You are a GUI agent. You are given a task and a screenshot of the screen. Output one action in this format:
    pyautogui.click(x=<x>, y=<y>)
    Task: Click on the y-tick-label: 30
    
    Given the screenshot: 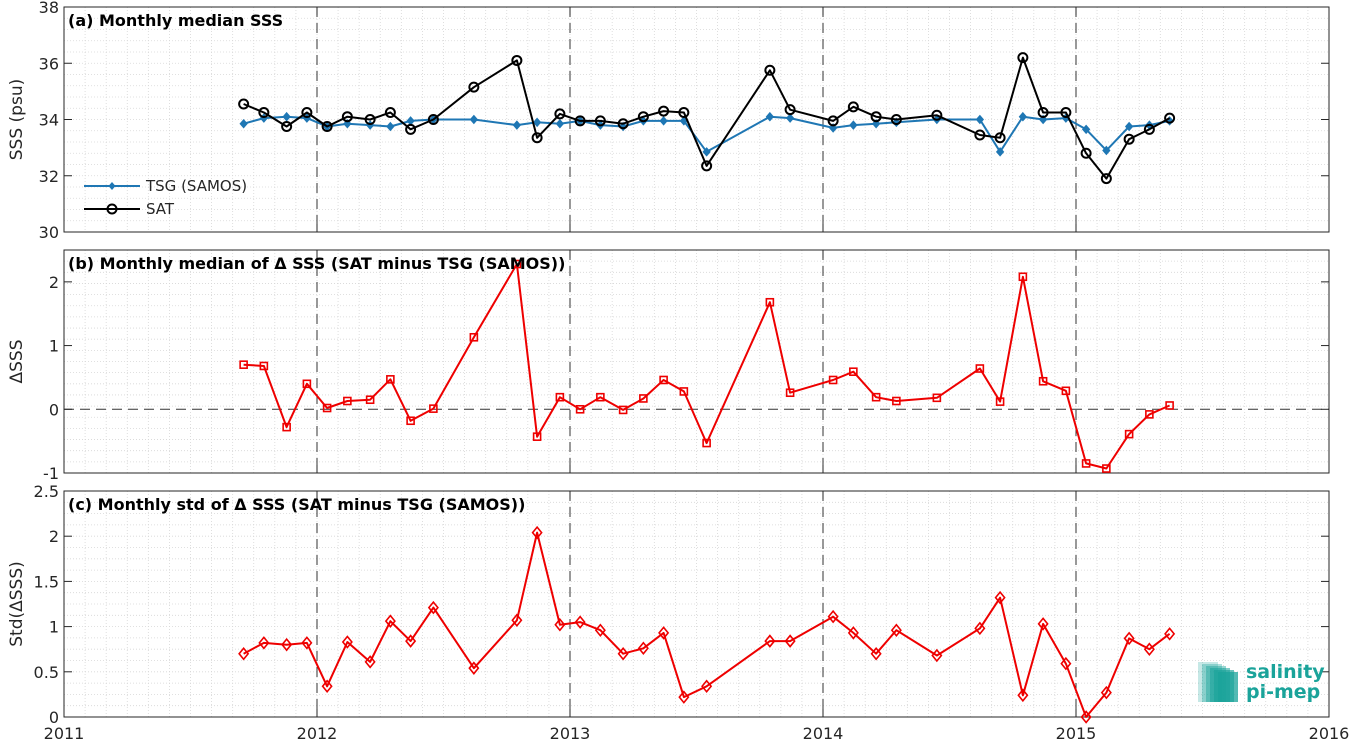 What is the action you would take?
    pyautogui.click(x=49, y=232)
    